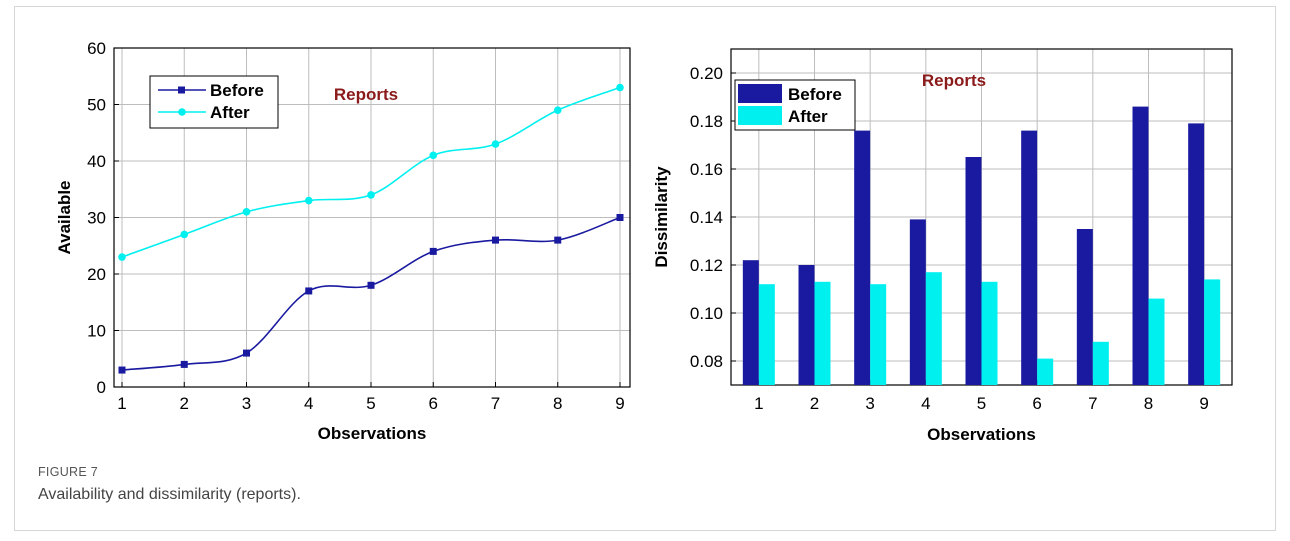 The image size is (1290, 541). I want to click on y-tick-label: 0.16, so click(706, 169).